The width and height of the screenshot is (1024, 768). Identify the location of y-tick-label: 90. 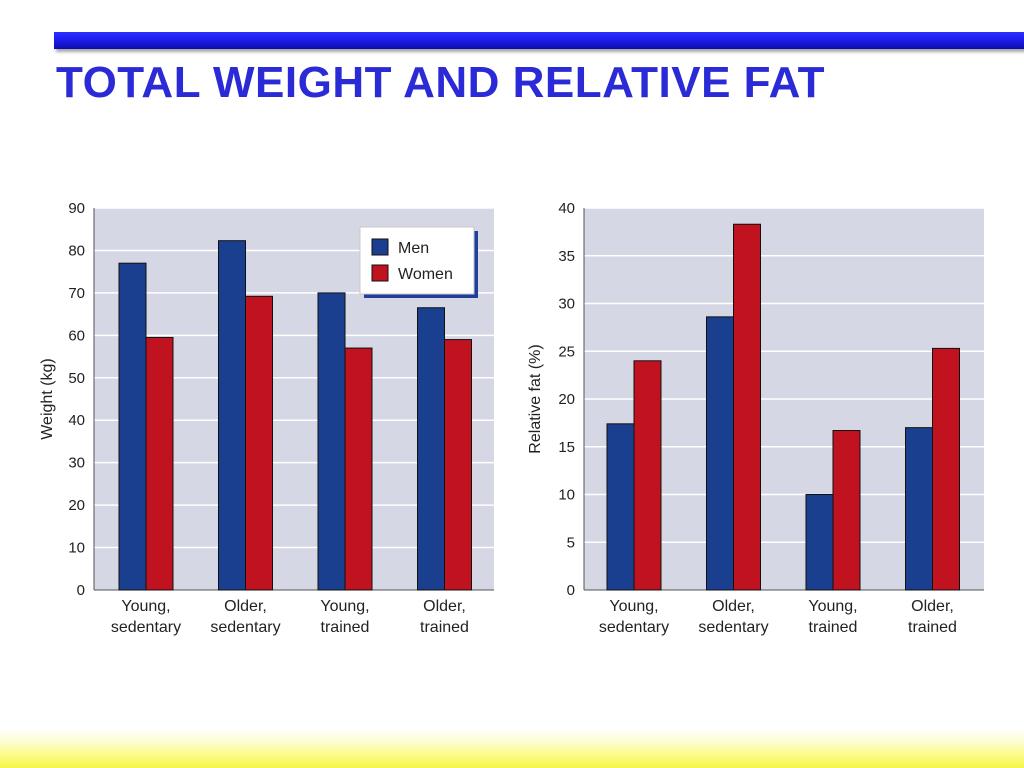
(76, 208).